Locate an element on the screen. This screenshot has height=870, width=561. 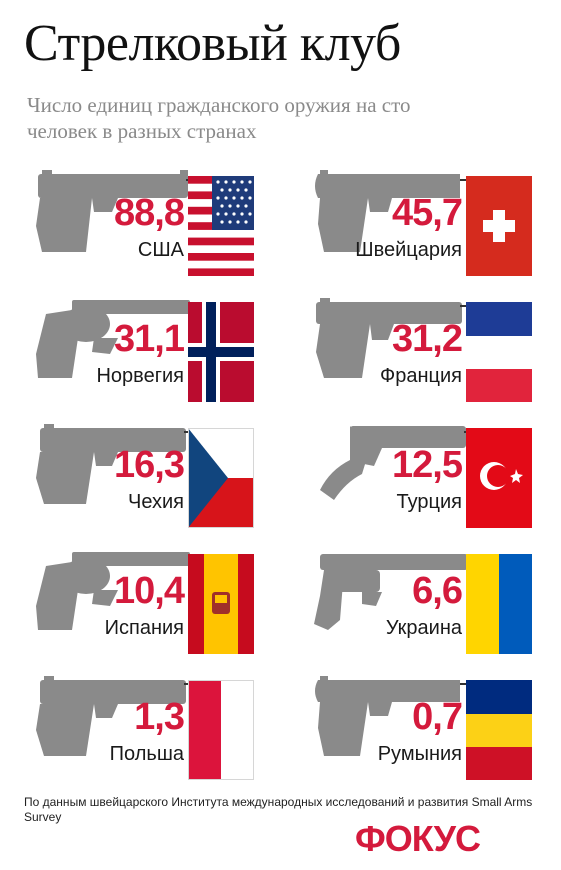
country-card-romania: 0,7 Румыния is located at coordinates (435, 731).